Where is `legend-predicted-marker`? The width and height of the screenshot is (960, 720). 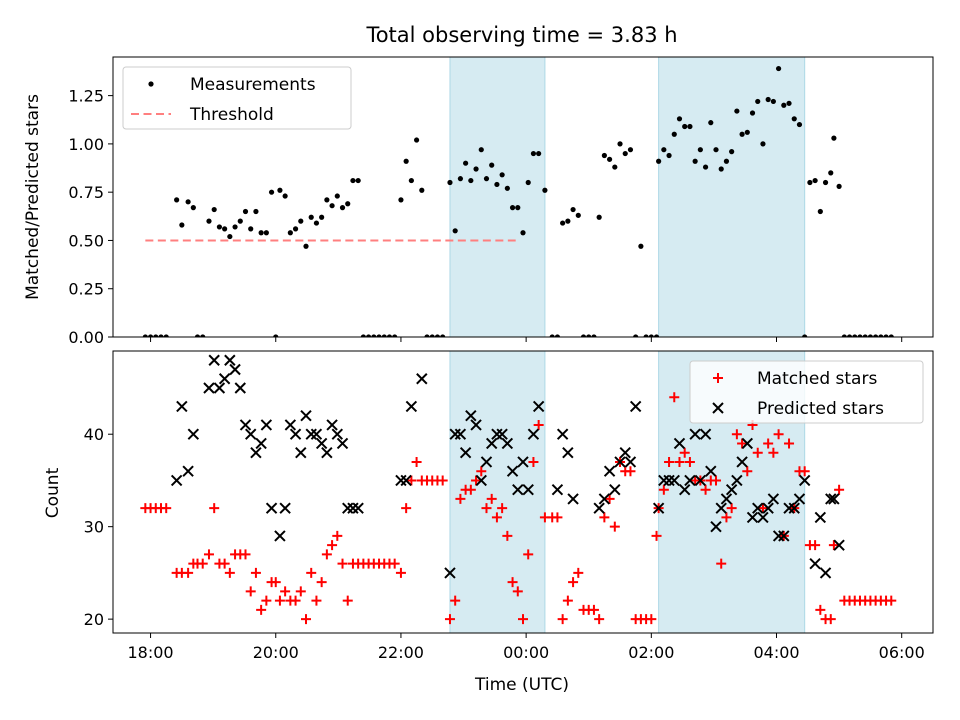
legend-predicted-marker is located at coordinates (718, 408).